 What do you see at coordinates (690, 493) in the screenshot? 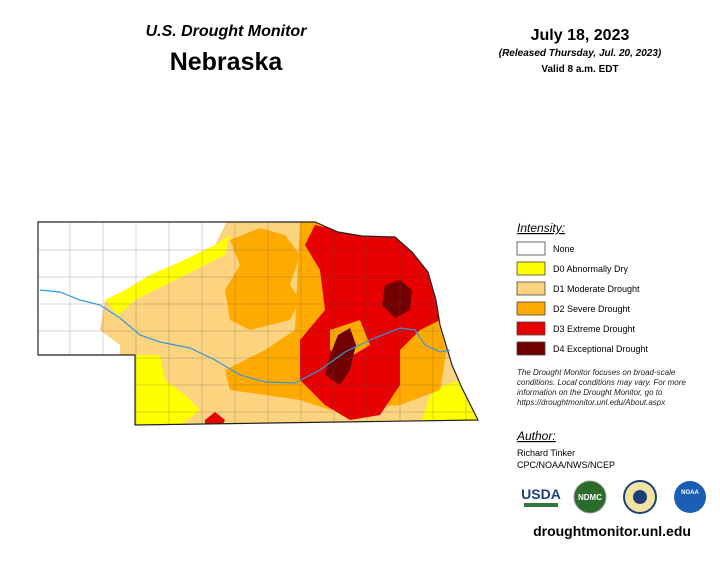
I see `logo: NOAA` at bounding box center [690, 493].